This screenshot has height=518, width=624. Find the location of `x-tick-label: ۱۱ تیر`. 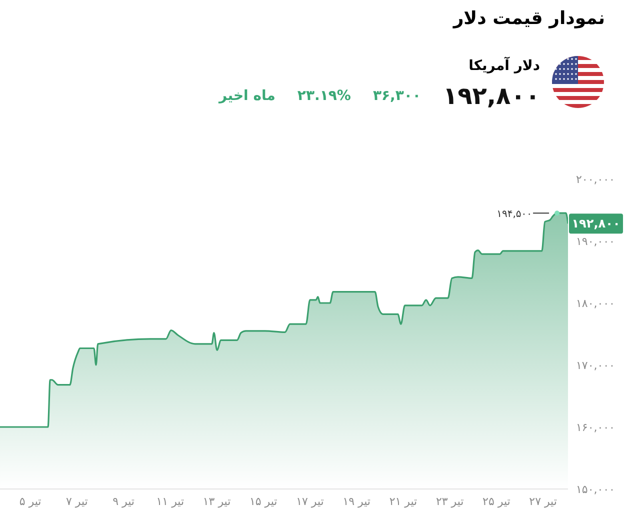

x-tick-label: ۱۱ تیر is located at coordinates (170, 501).